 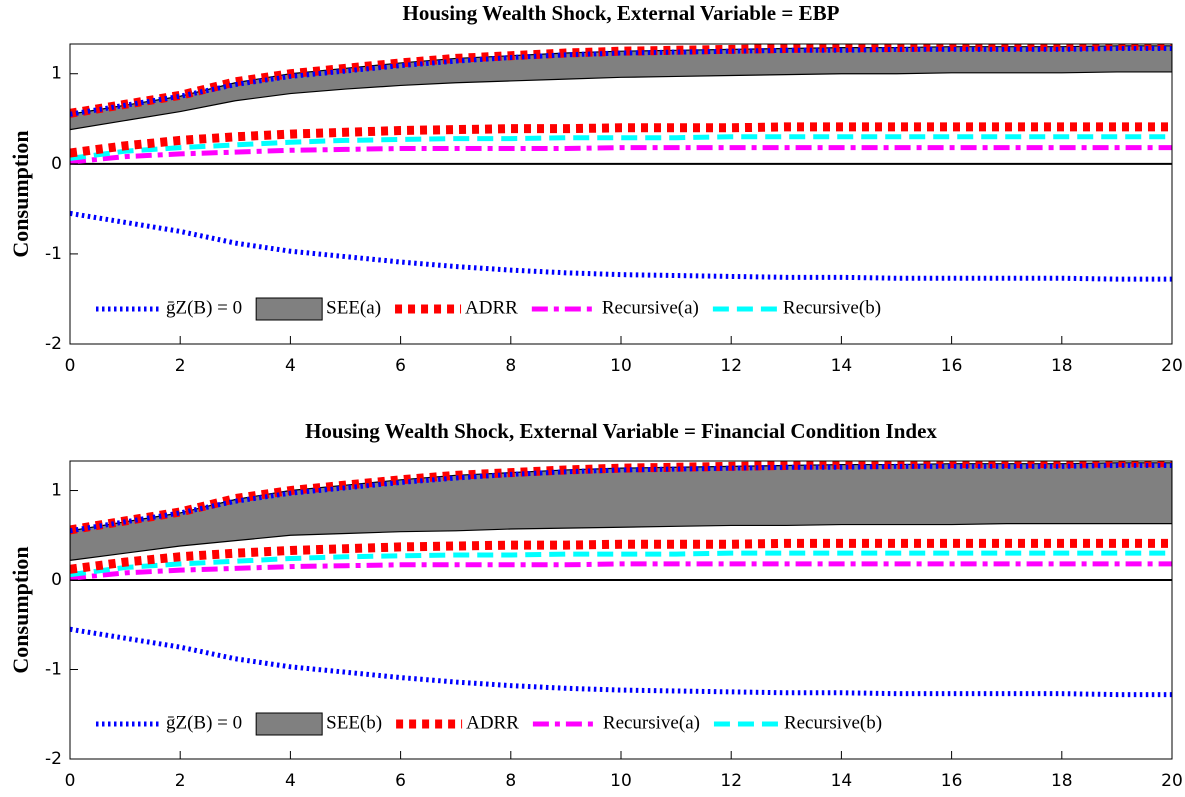 I want to click on band, so click(x=621, y=88).